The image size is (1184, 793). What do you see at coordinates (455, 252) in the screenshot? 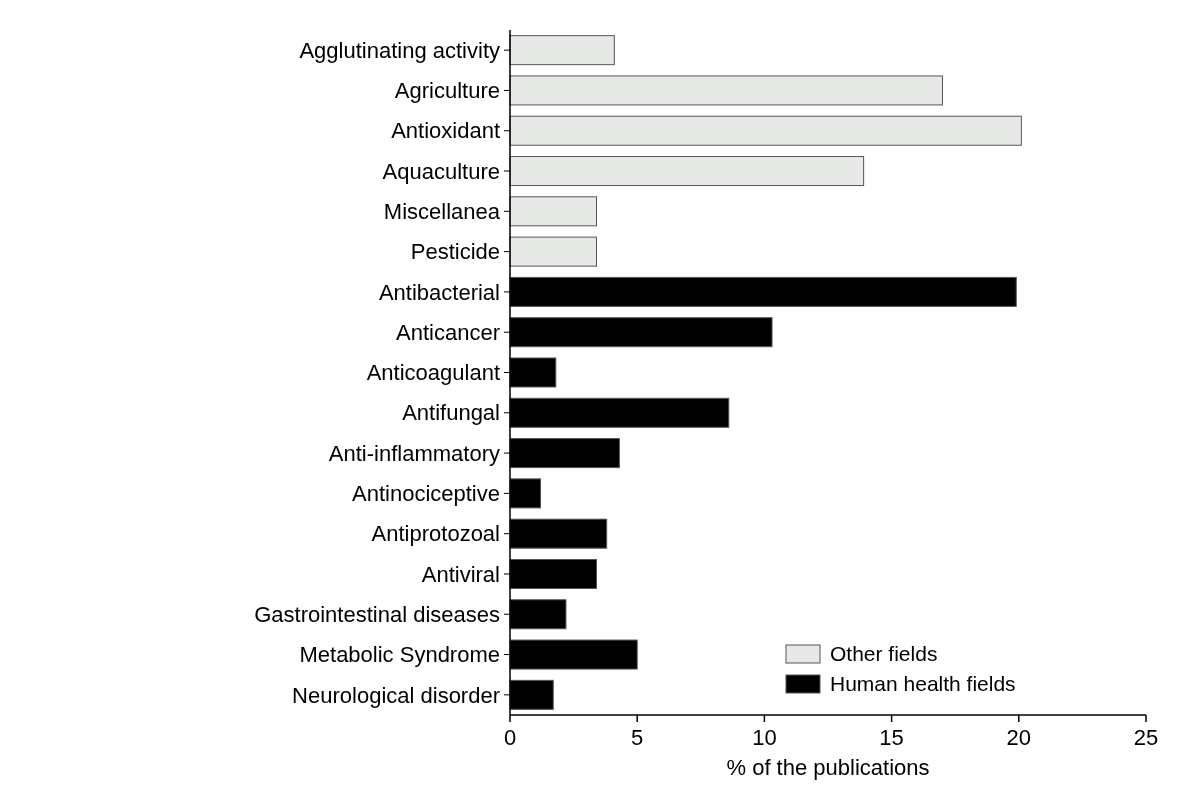
I see `y-tick-label: Pesticide` at bounding box center [455, 252].